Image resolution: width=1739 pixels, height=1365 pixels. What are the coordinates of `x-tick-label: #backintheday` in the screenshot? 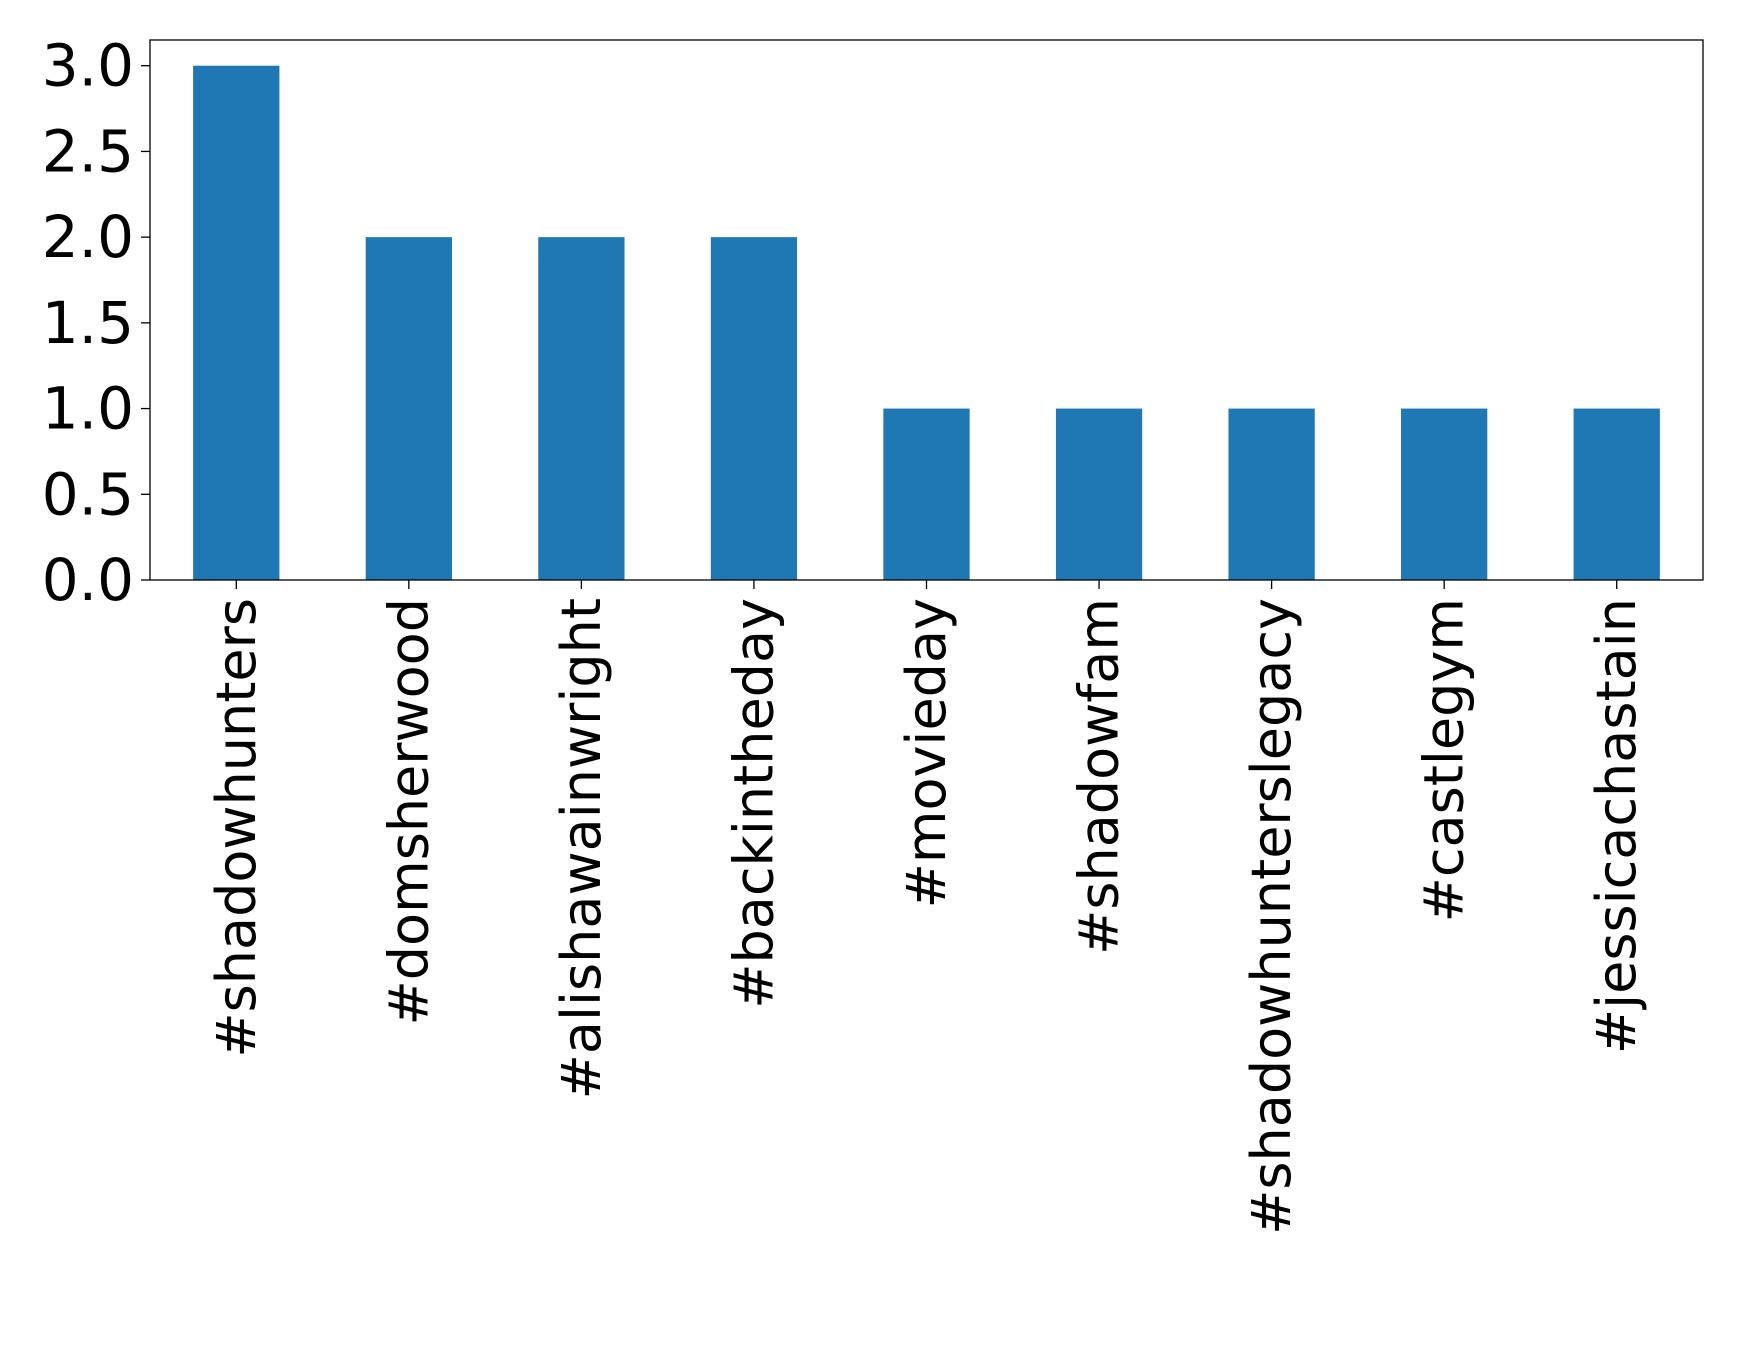 It's located at (753, 803).